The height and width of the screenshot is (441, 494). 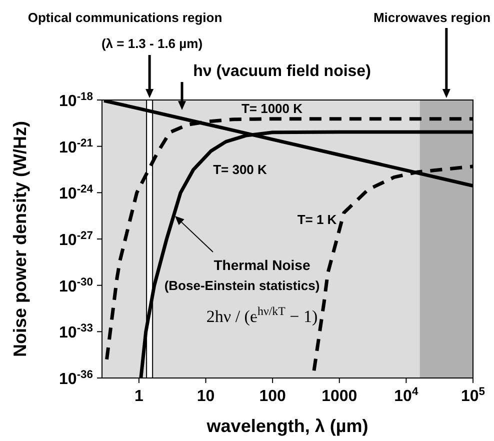 What do you see at coordinates (242, 285) in the screenshot?
I see `annotation: (Bose-Einstein statistics)` at bounding box center [242, 285].